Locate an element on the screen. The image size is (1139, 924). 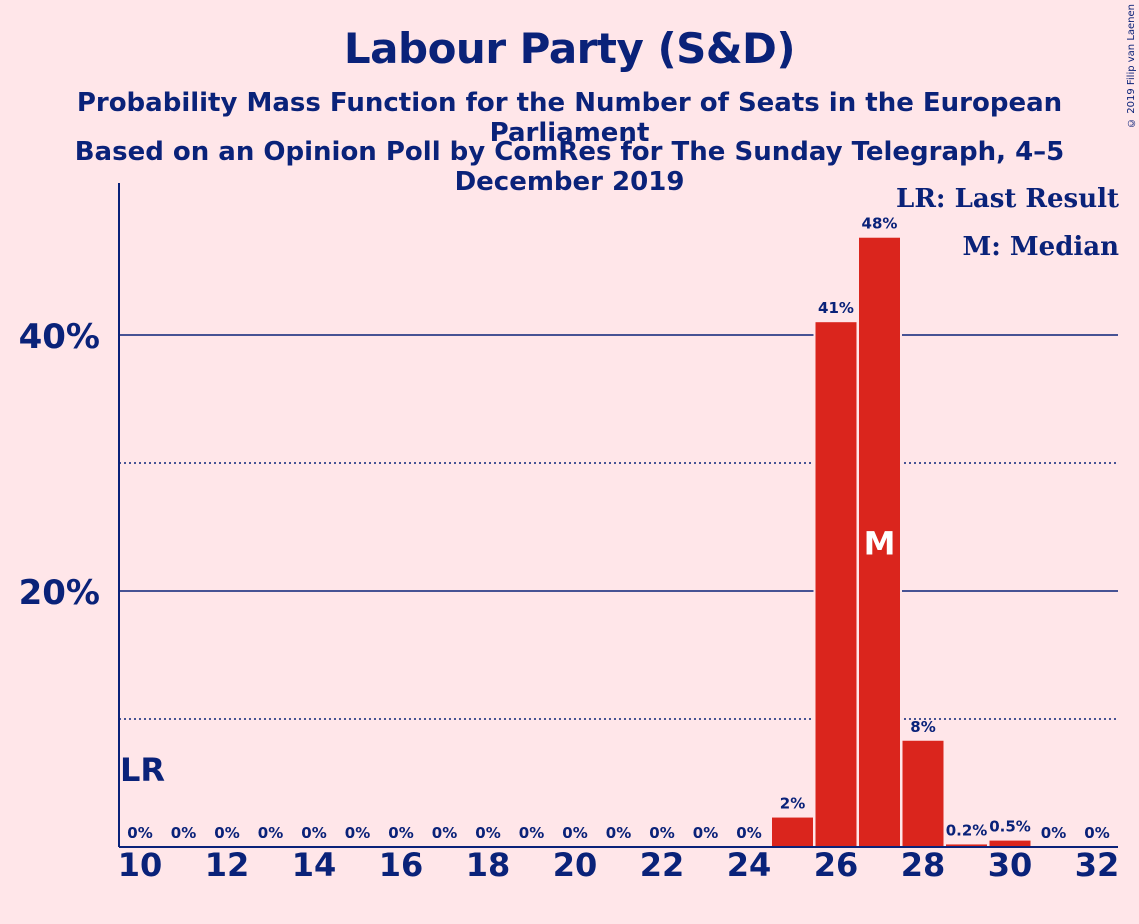
x-tick-label: 18 is located at coordinates (488, 865).